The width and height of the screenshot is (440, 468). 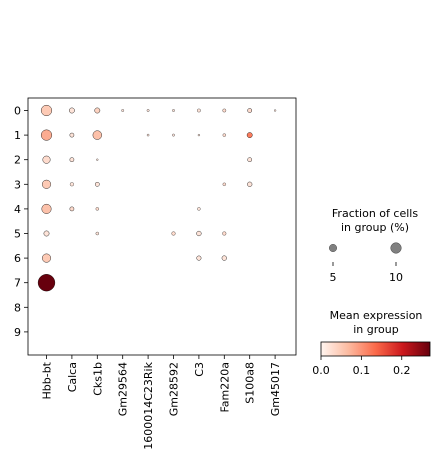 What do you see at coordinates (402, 370) in the screenshot?
I see `colorbar-tick-label-2: 0.2` at bounding box center [402, 370].